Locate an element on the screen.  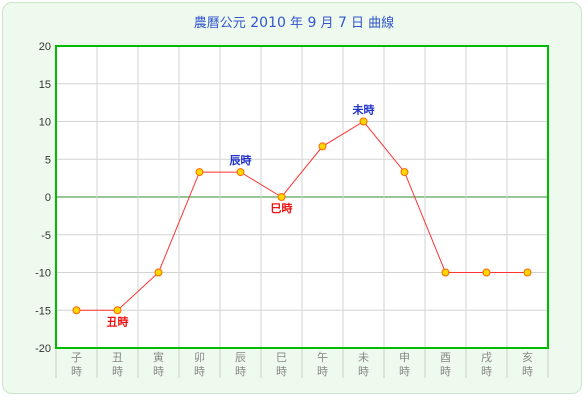
x-tick-label: 丑 is located at coordinates (117, 357).